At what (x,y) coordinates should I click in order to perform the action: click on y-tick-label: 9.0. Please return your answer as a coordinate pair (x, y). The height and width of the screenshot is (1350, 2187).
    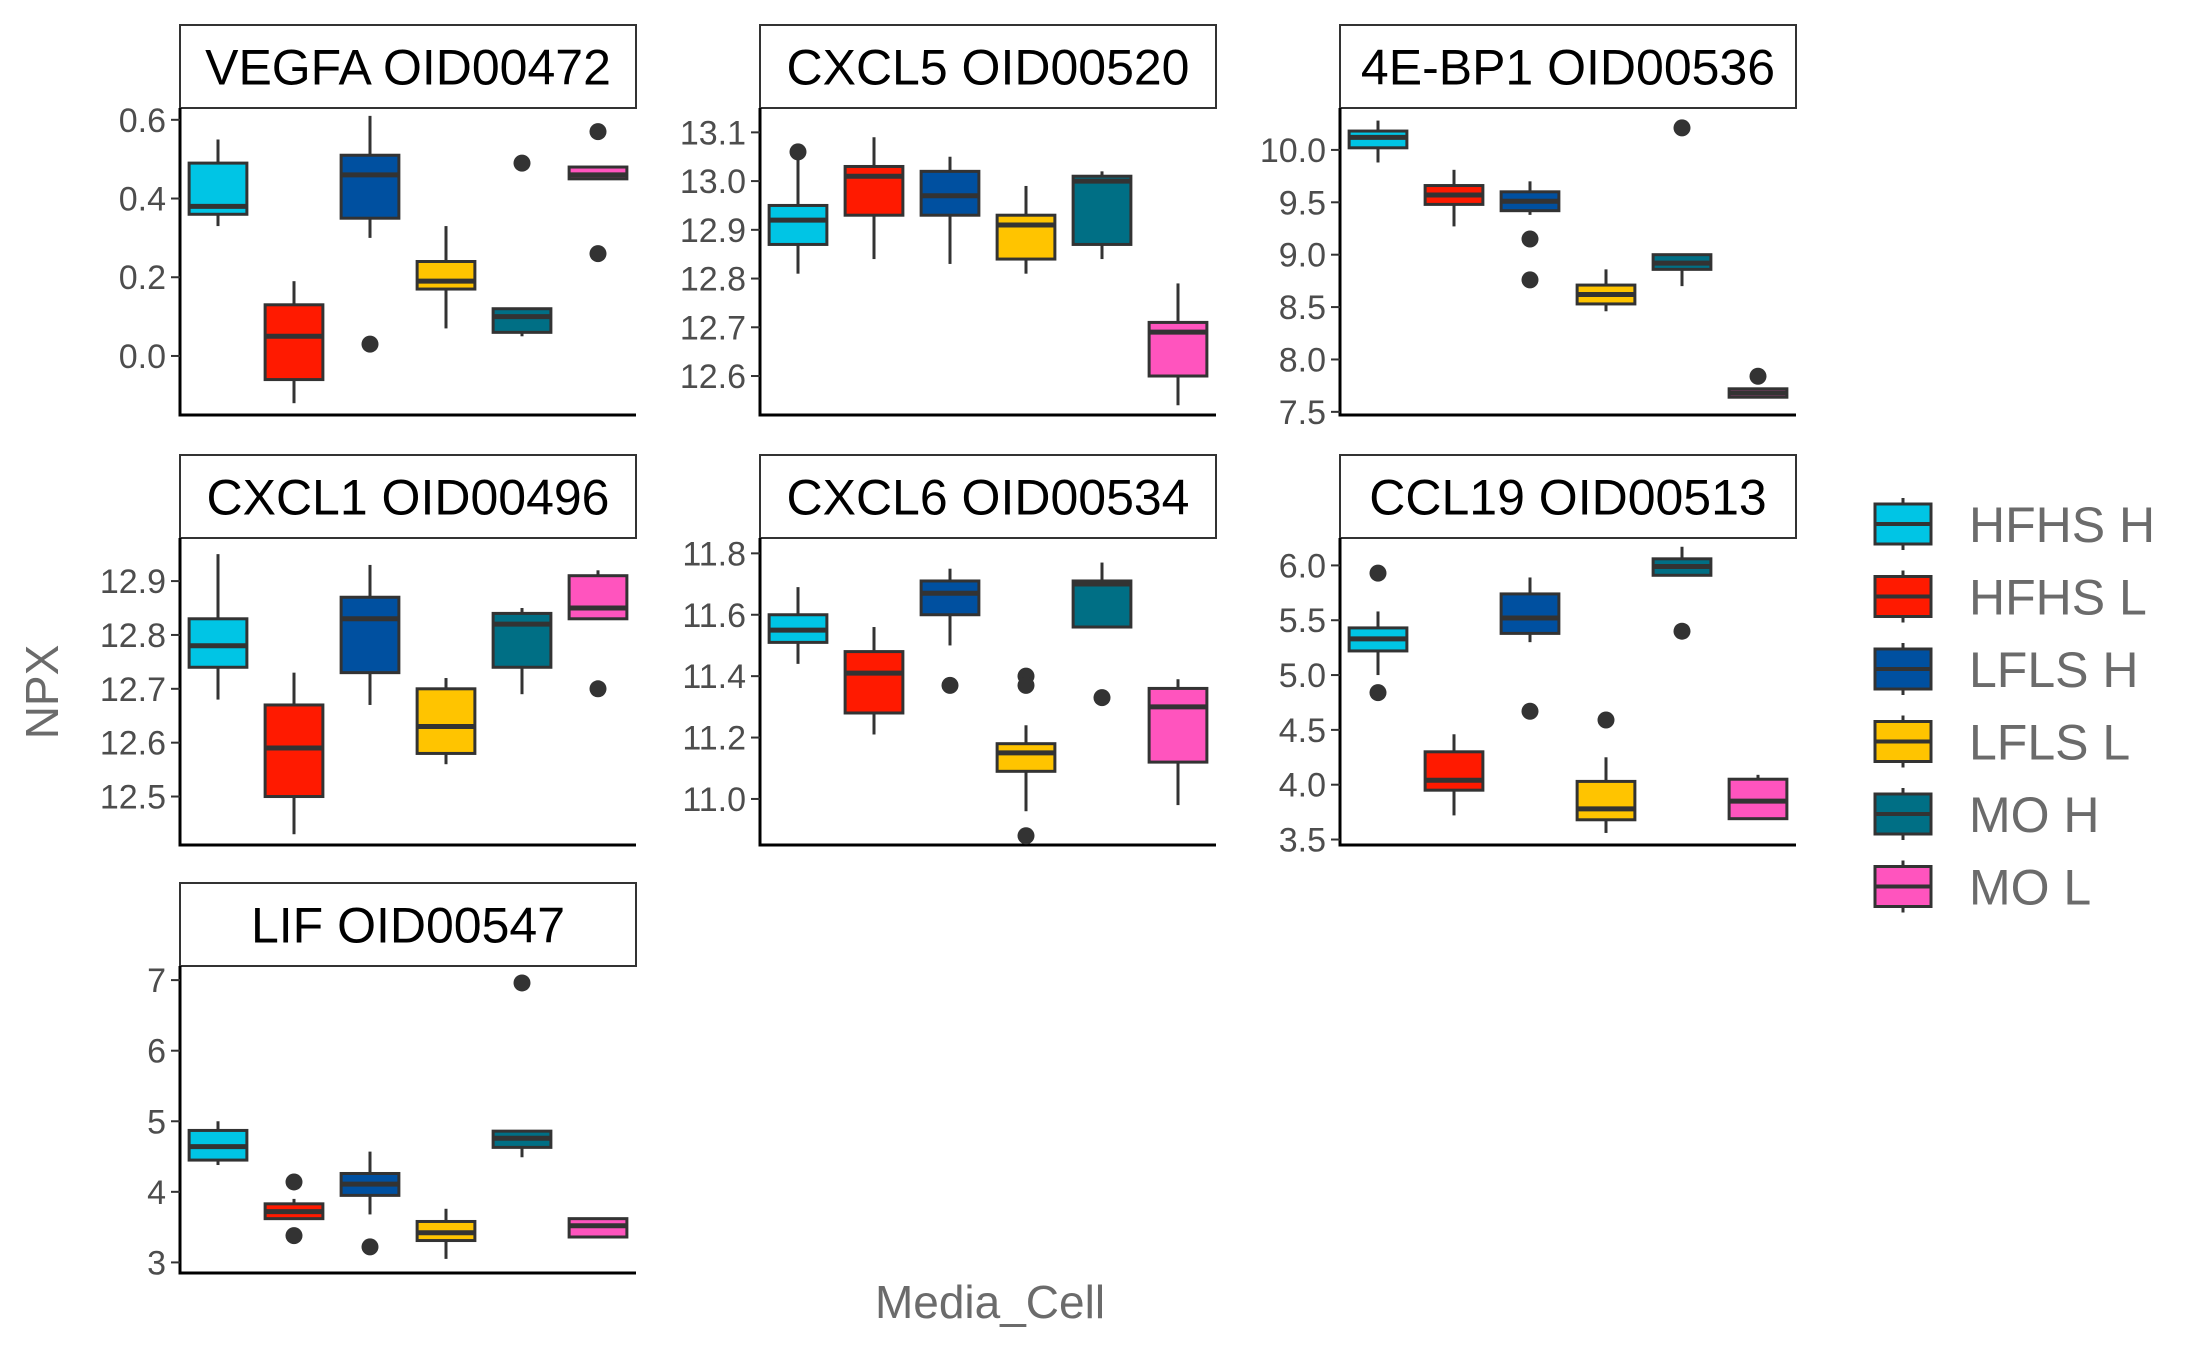
    Looking at the image, I should click on (1302, 256).